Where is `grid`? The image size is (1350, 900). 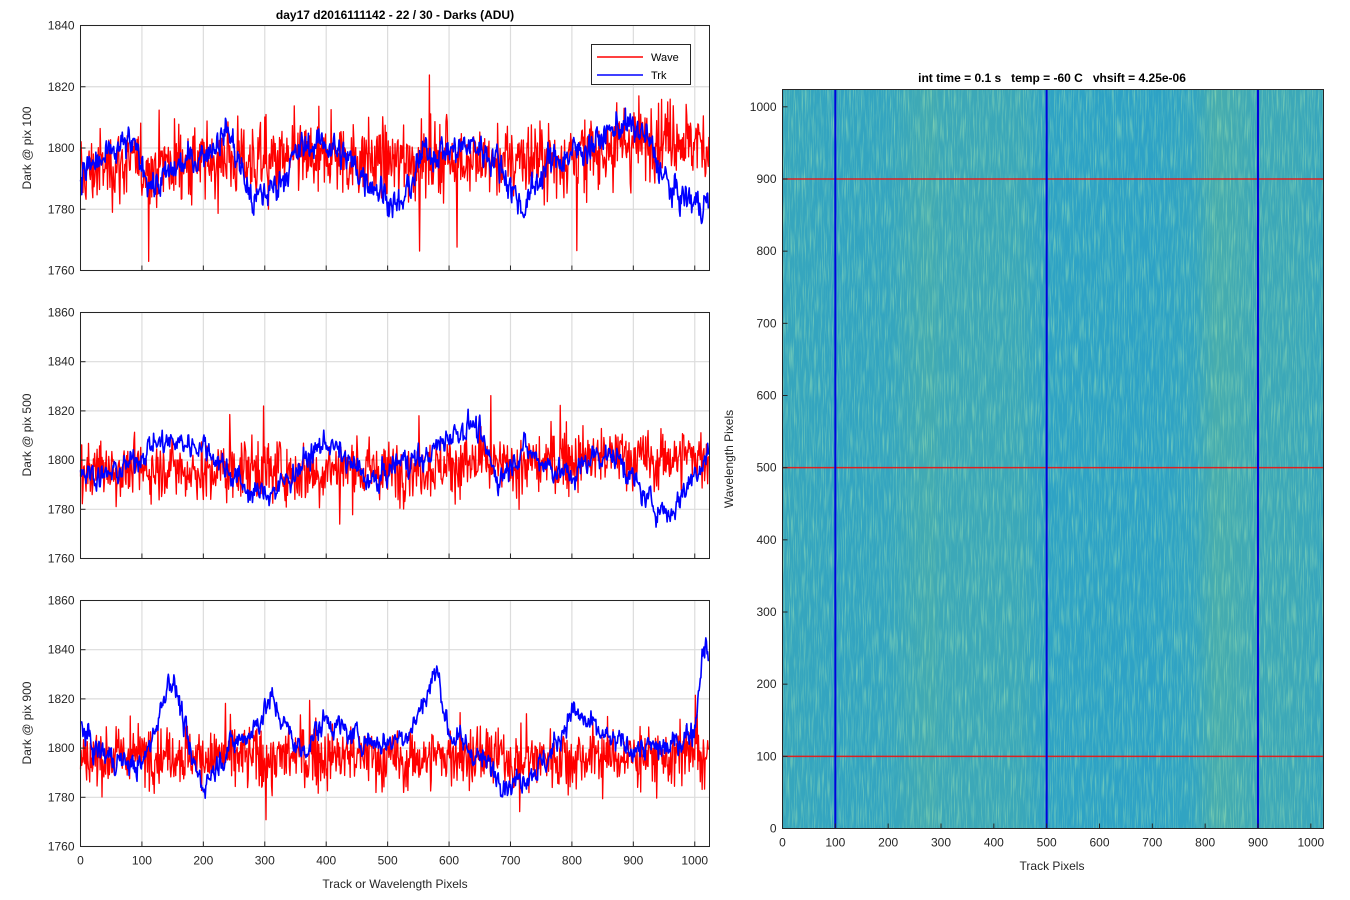 grid is located at coordinates (394, 723).